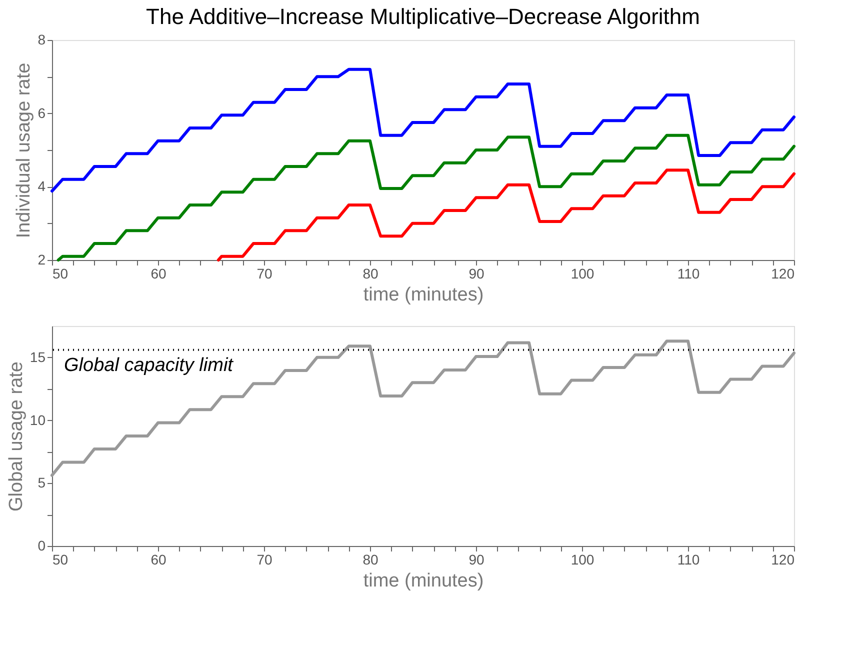  I want to click on y-tick-label: 10, so click(38, 420).